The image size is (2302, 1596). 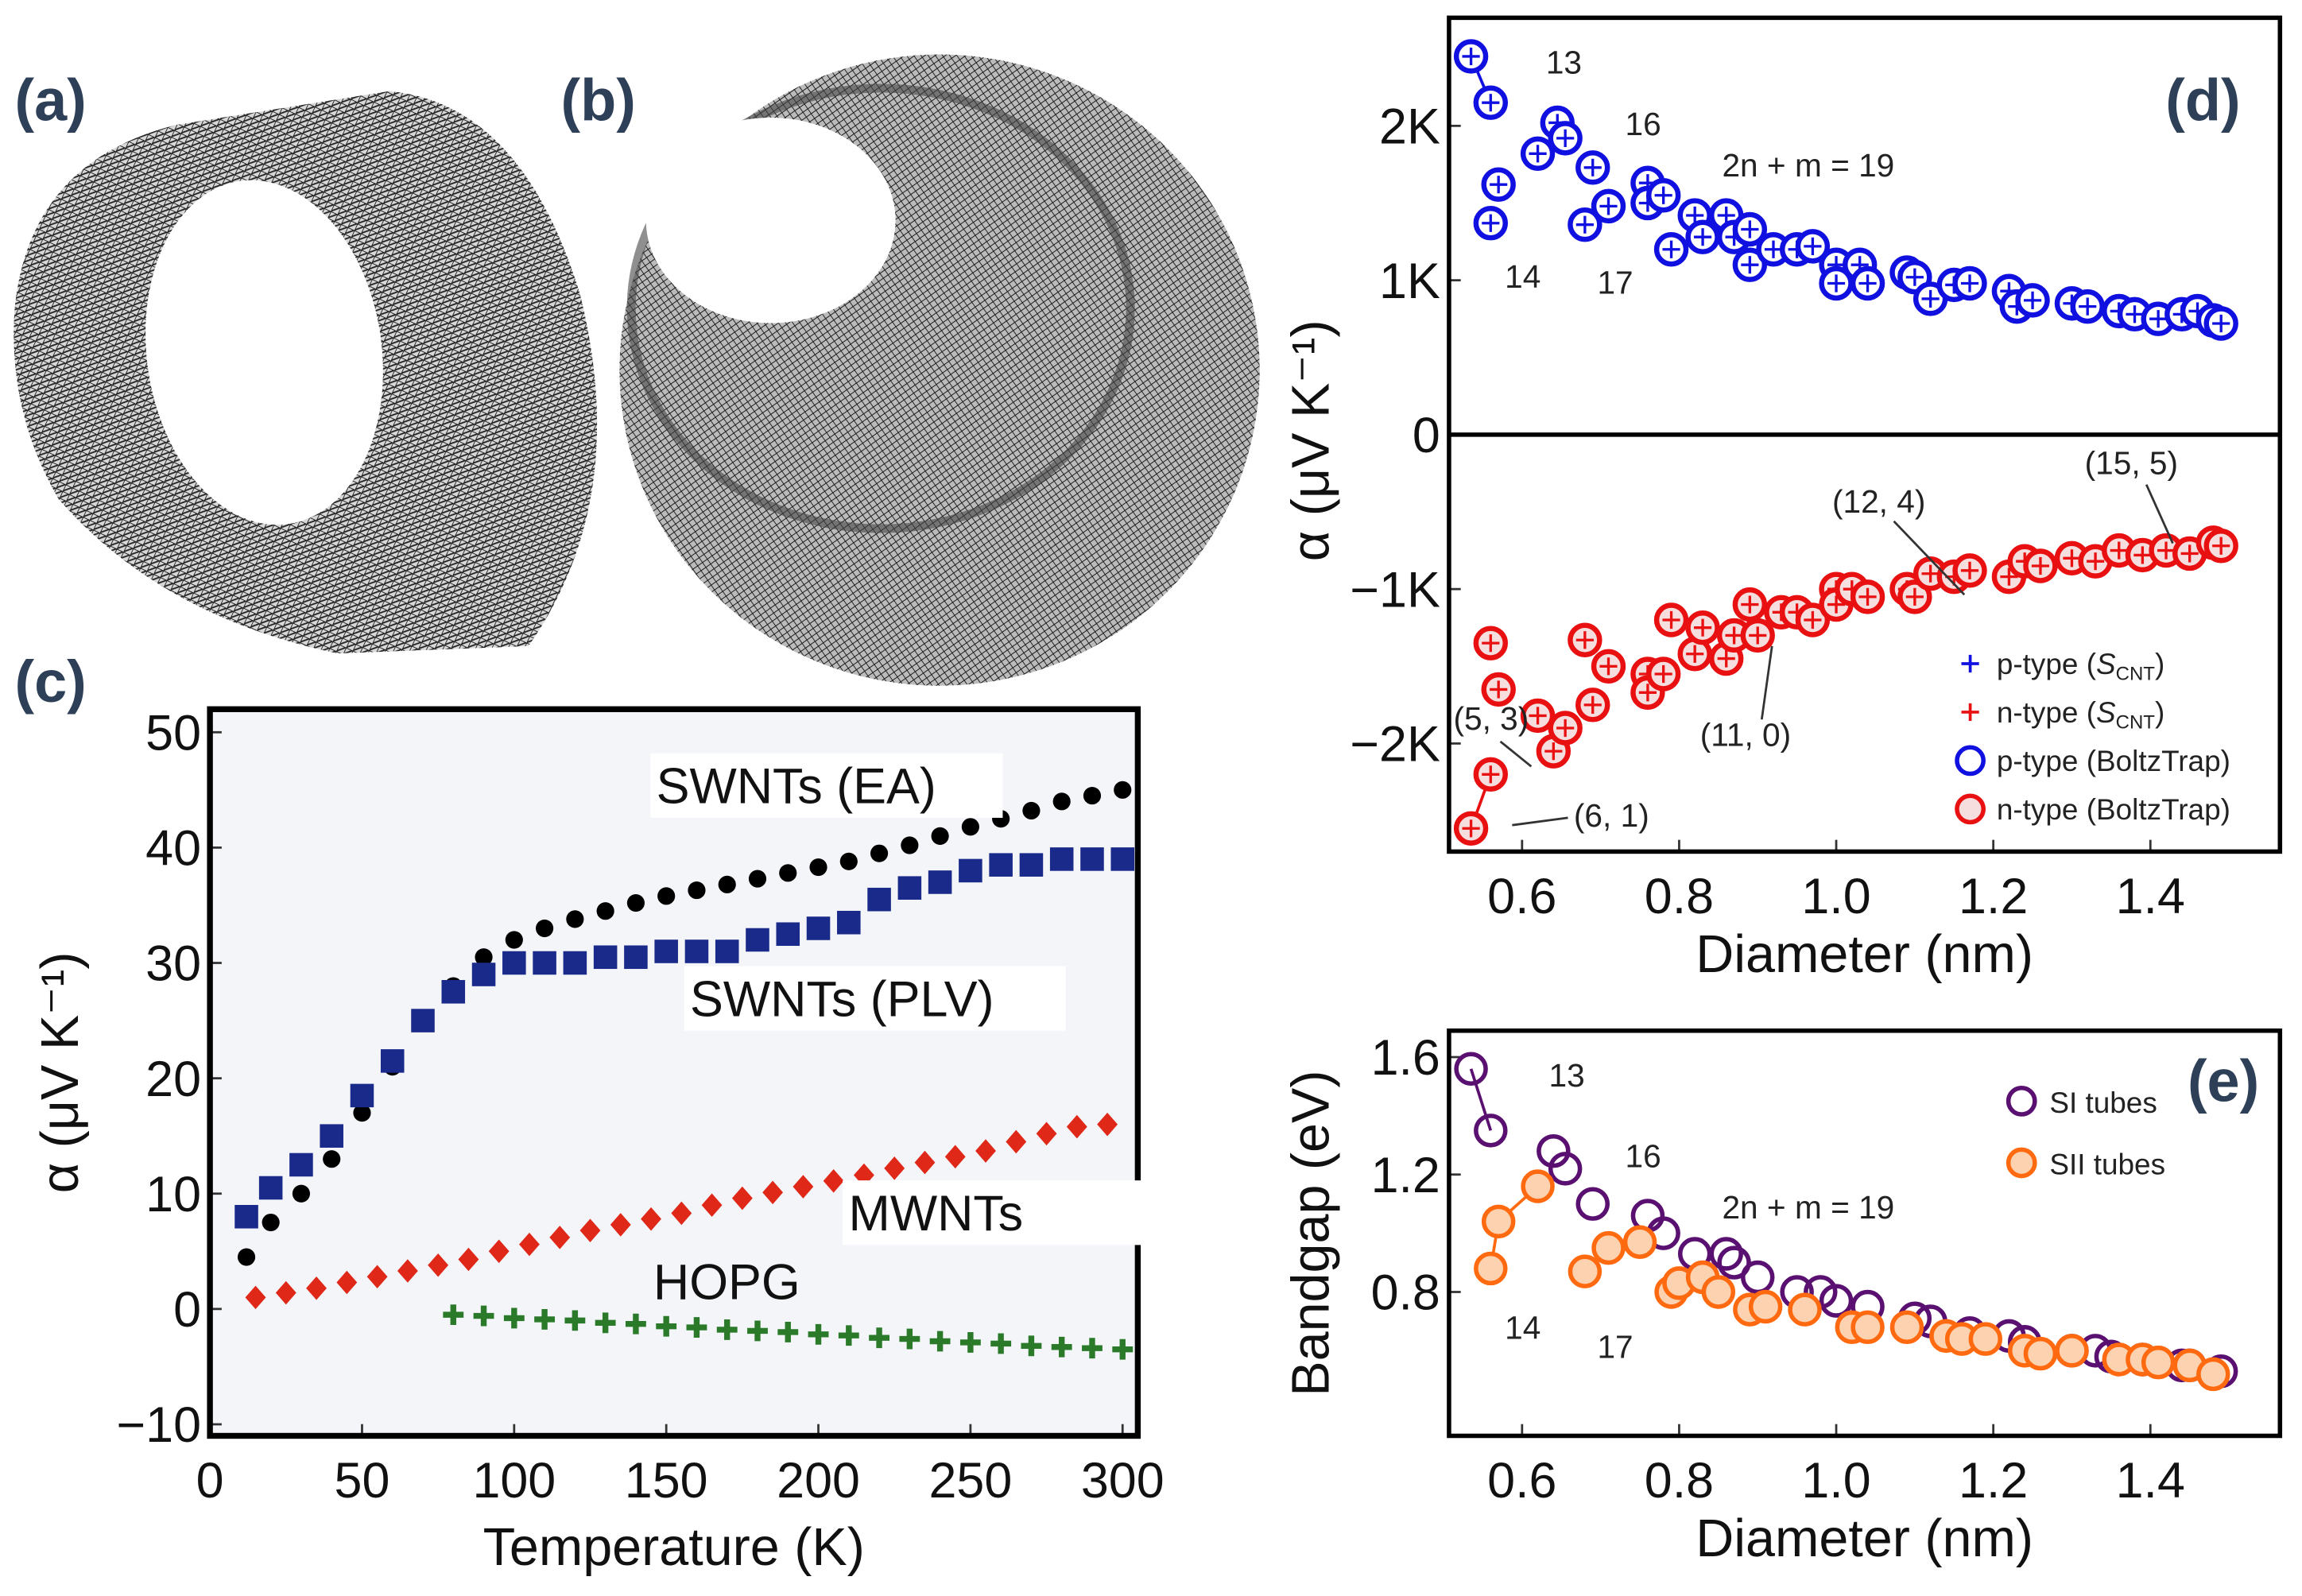 I want to click on x-tick-label: 50, so click(x=362, y=1481).